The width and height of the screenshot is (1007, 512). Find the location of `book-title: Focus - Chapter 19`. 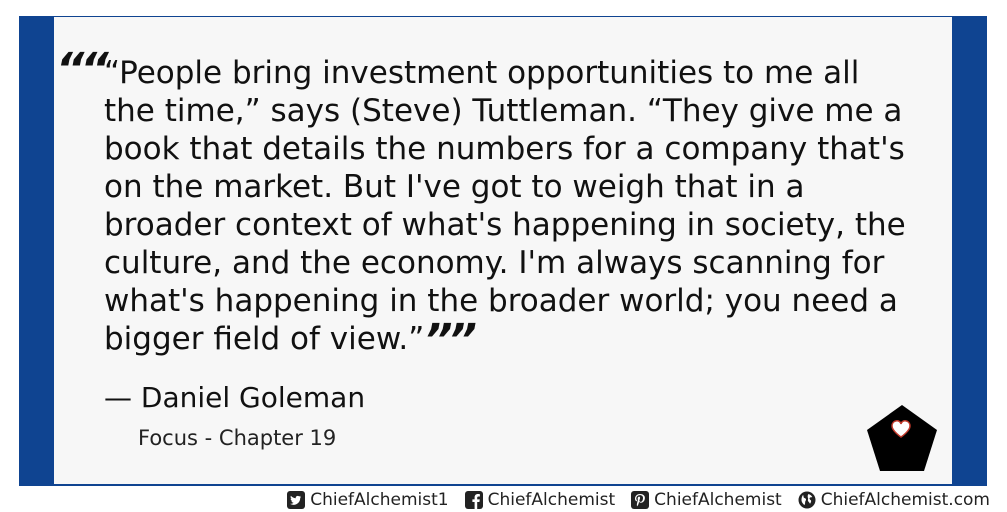

book-title: Focus - Chapter 19 is located at coordinates (237, 438).